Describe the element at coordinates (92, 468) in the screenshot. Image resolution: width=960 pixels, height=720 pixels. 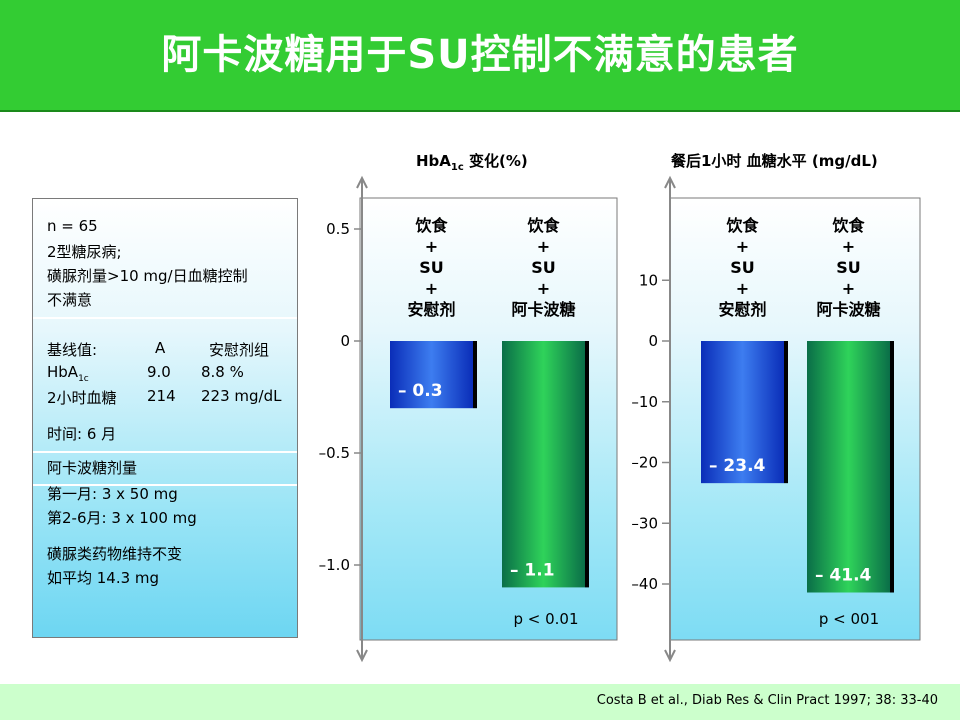
I see `dose-title: 阿卡波糖剂量` at that location.